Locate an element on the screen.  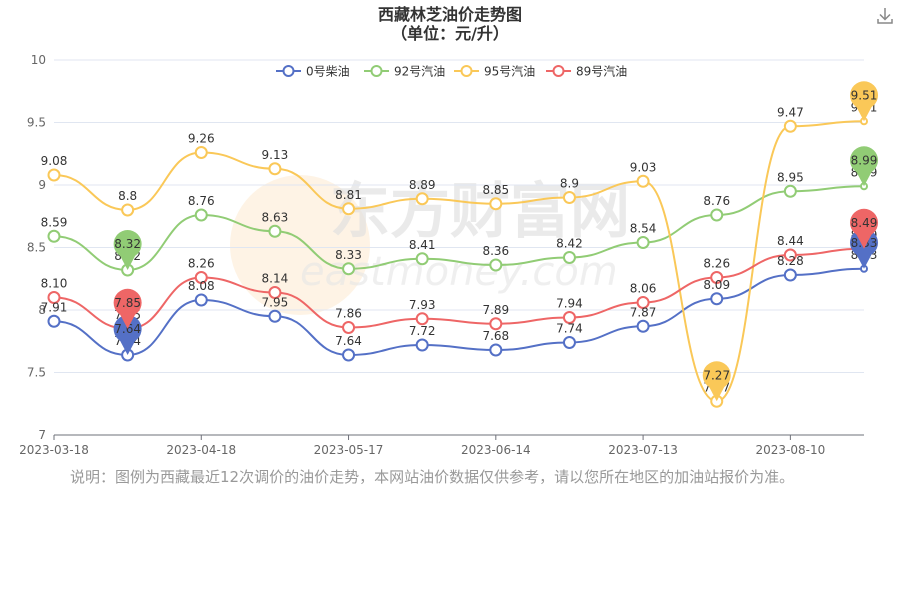
data-label: 7.64 is located at coordinates (348, 341).